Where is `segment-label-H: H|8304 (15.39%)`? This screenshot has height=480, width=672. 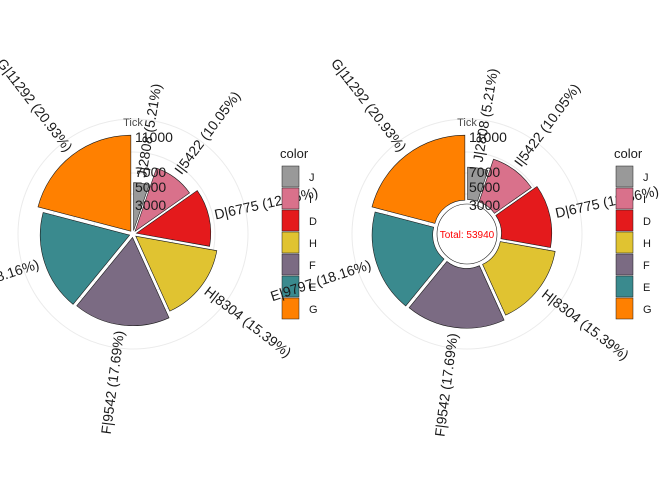
segment-label-H: H|8304 (15.39%) is located at coordinates (585, 324).